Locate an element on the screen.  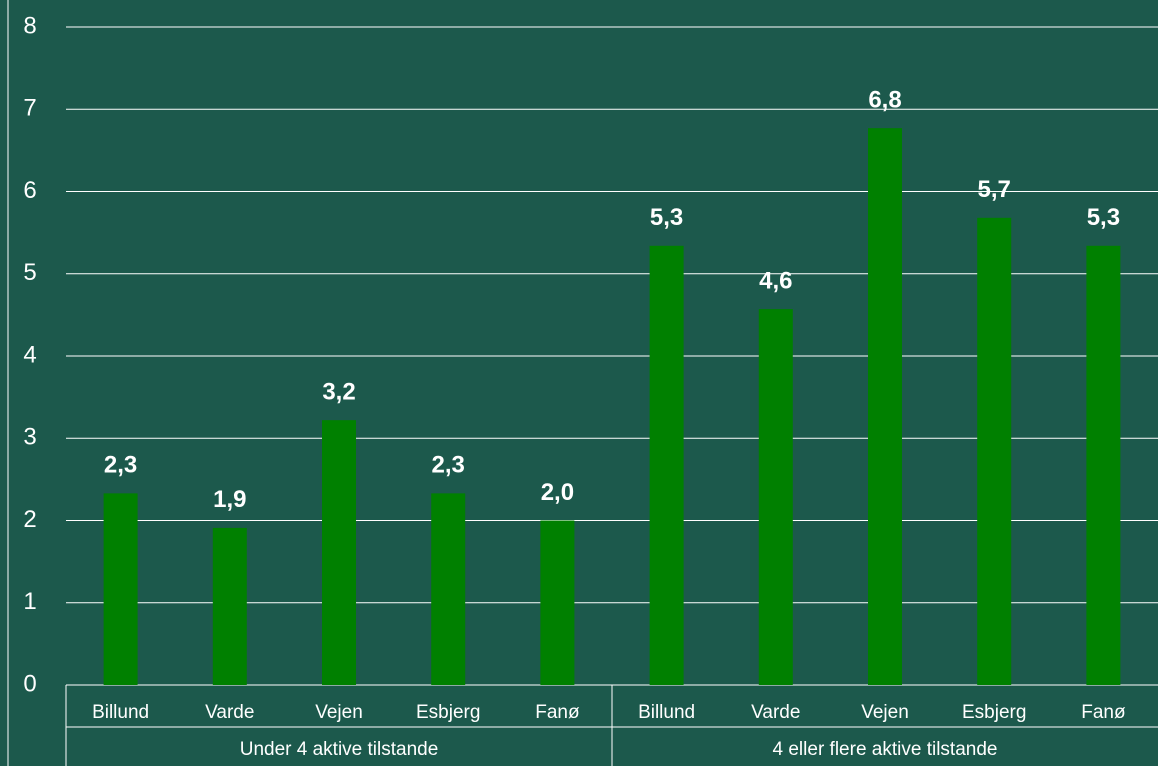
value-label: 5,7 is located at coordinates (994, 189).